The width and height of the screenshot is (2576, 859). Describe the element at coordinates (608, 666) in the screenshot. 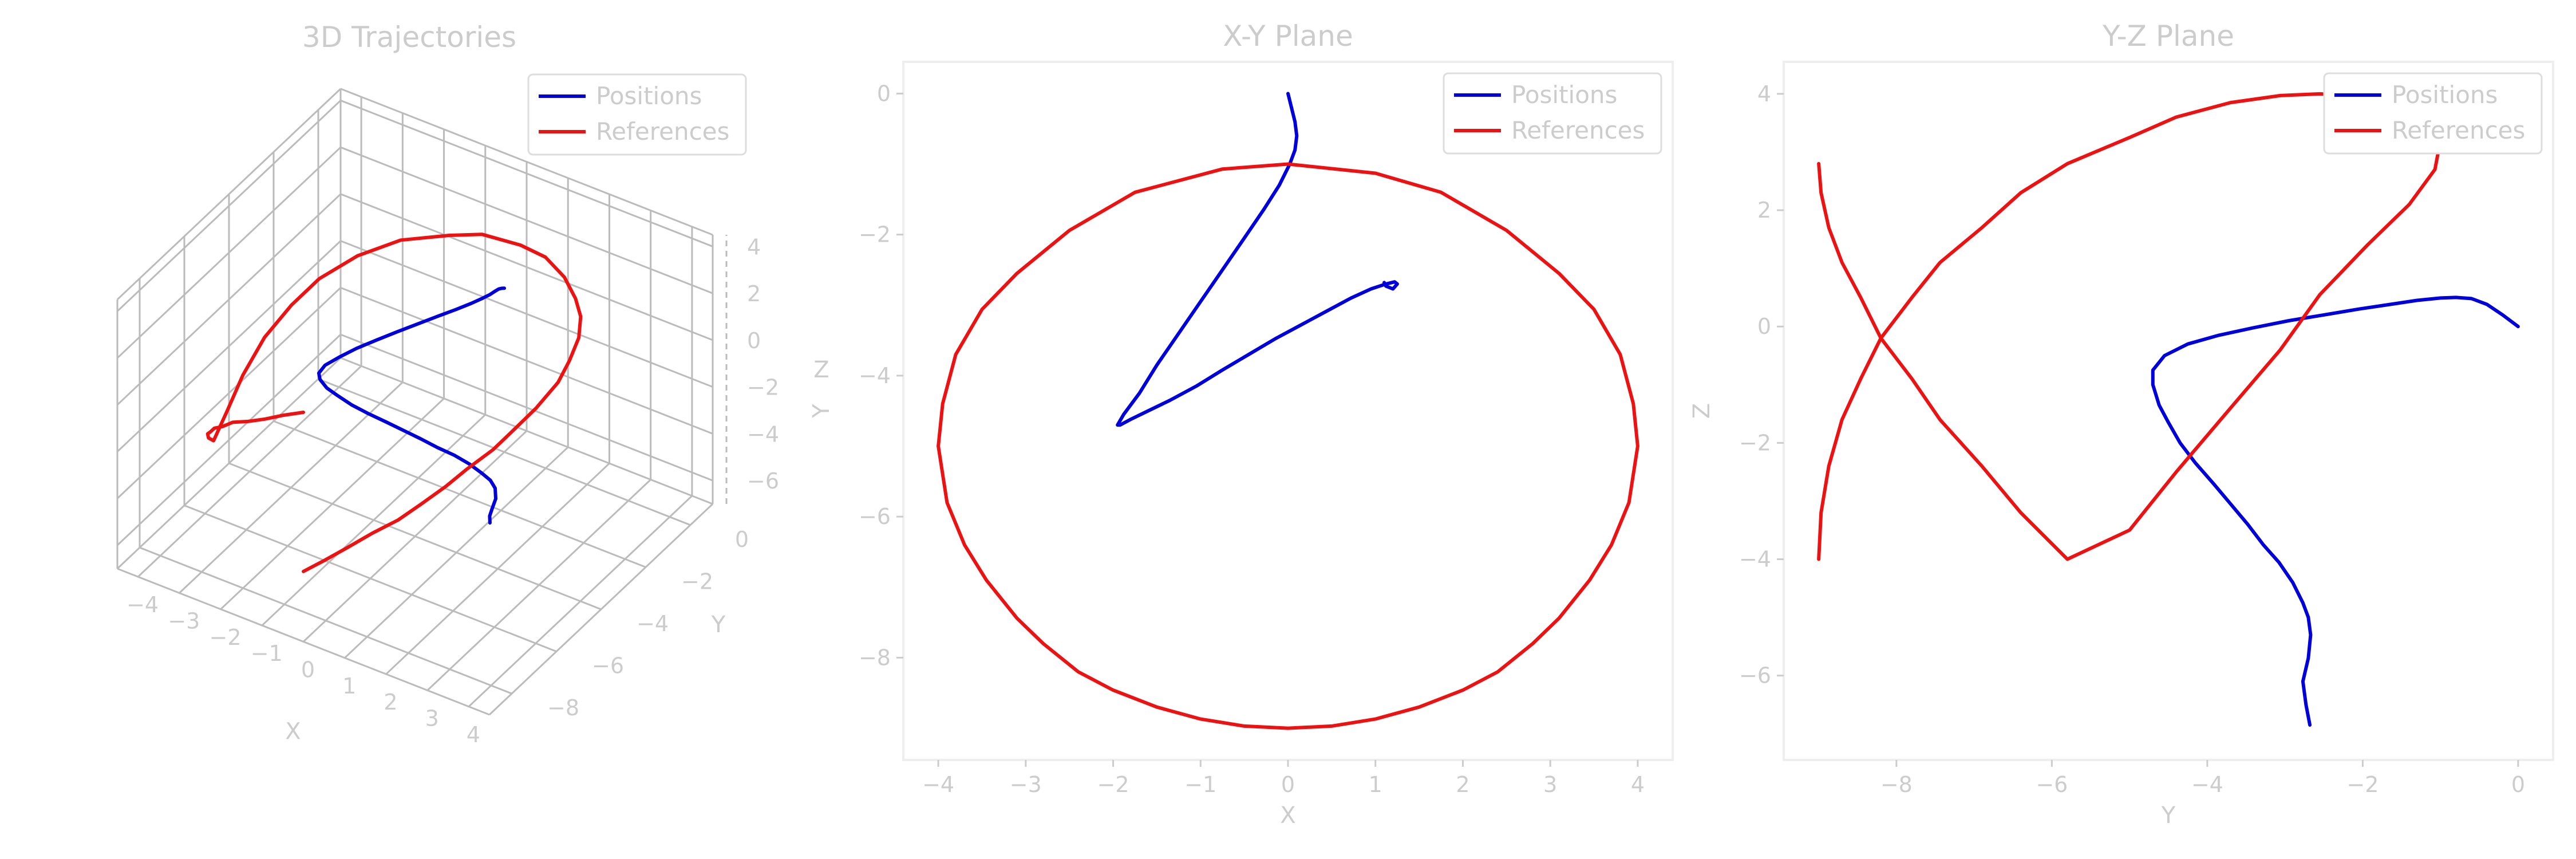

I see `ytick-label-3d: −6` at that location.